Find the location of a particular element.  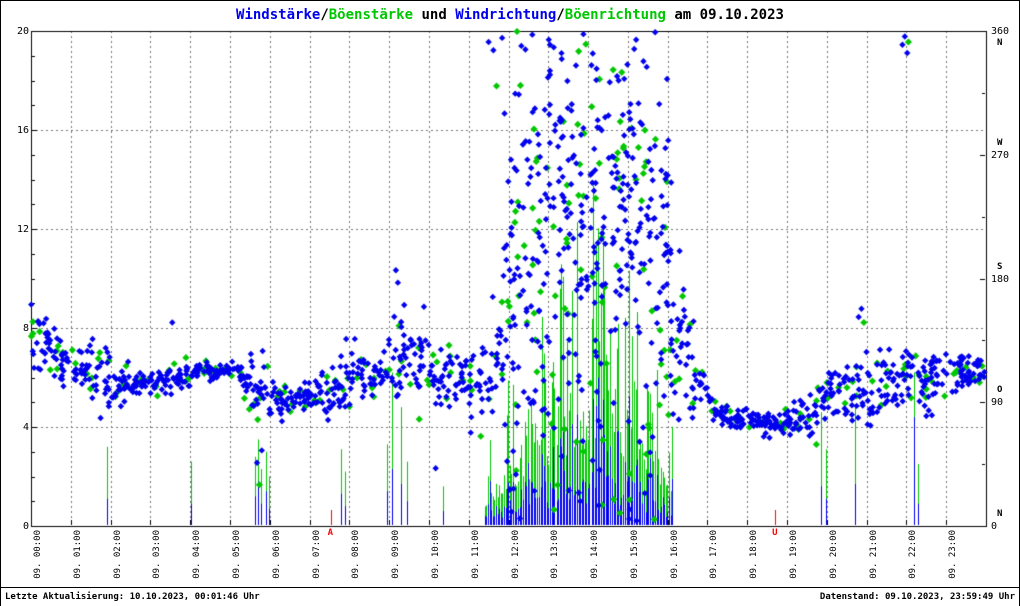

title-segment: und is located at coordinates (434, 15).